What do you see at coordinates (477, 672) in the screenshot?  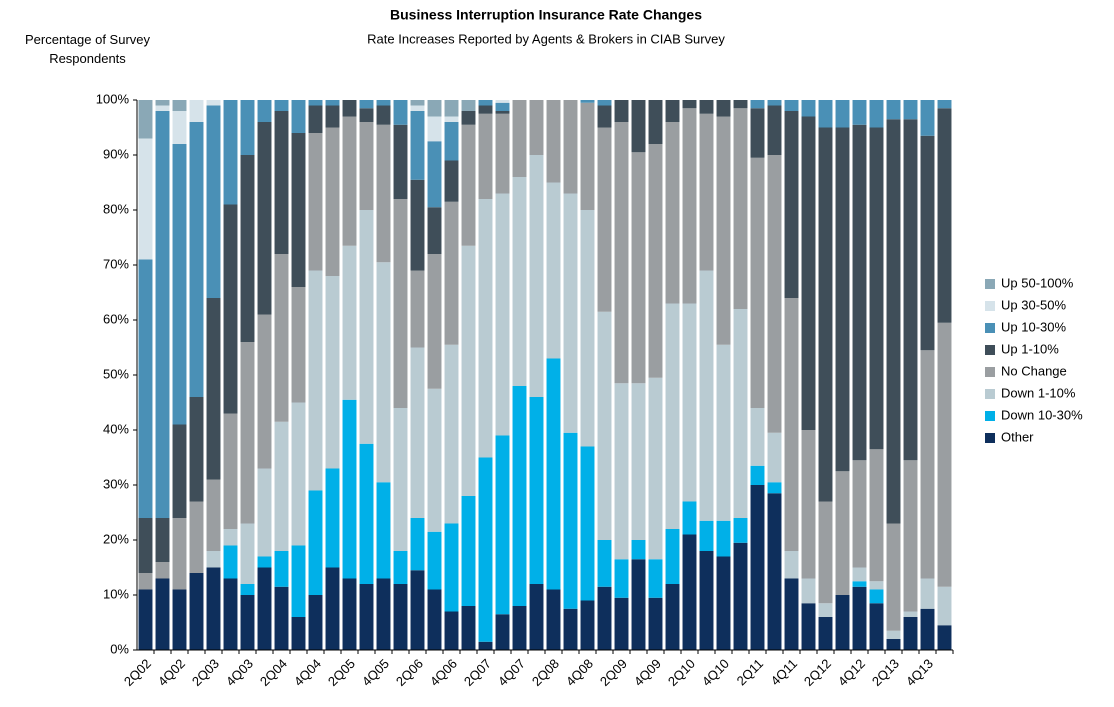 I see `x-tick-label: 2Q07` at bounding box center [477, 672].